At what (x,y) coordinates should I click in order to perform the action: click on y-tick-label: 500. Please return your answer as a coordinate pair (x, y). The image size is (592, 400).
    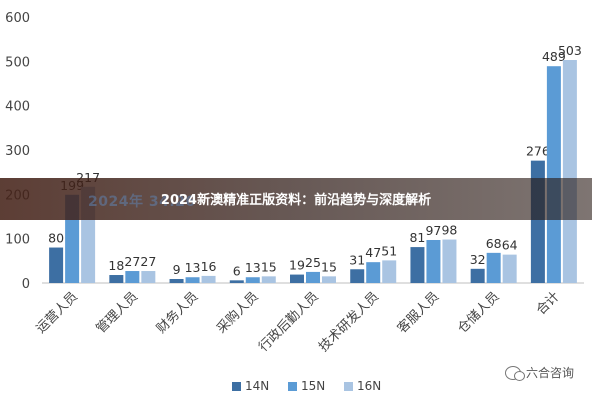
    Looking at the image, I should click on (17, 62).